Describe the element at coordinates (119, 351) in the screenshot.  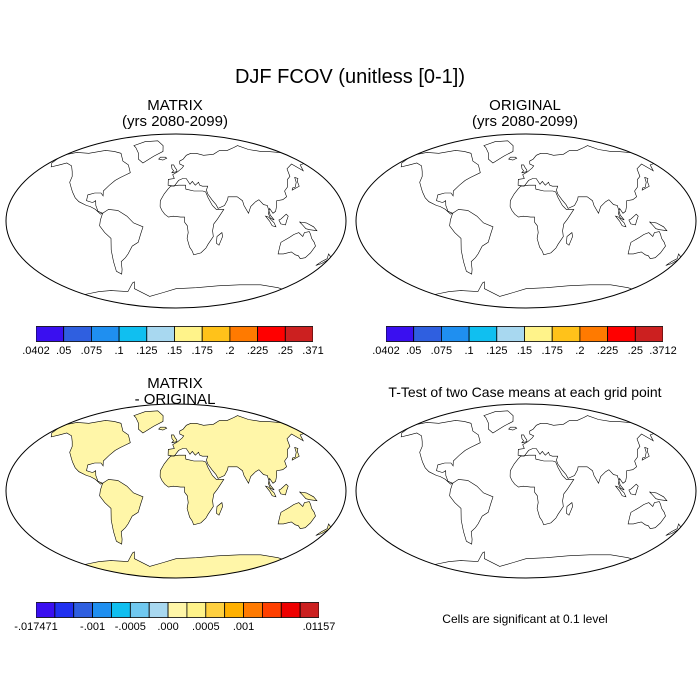
I see `colorbar-label: .1` at that location.